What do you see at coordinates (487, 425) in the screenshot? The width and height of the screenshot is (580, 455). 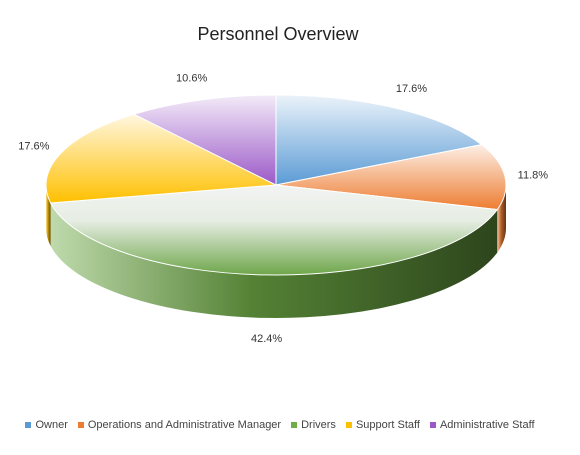 I see `legend-label: Administrative Staff` at bounding box center [487, 425].